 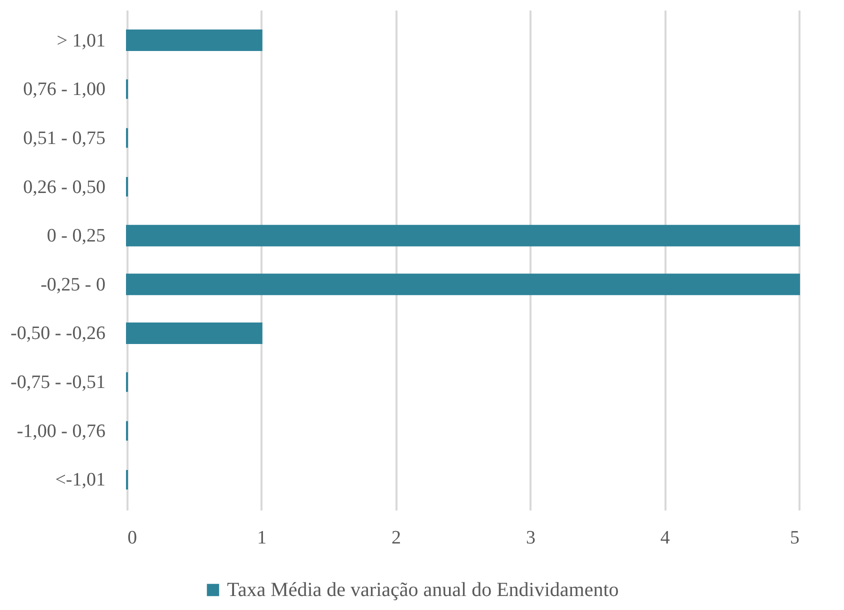 I want to click on x-tick-label: 2, so click(x=397, y=538).